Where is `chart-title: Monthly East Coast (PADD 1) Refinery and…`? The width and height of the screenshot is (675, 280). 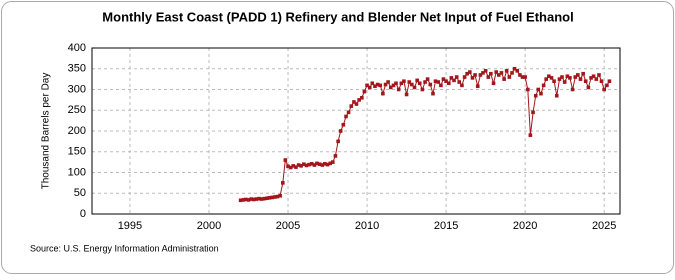
chart-title: Monthly East Coast (PADD 1) Refinery and… is located at coordinates (337, 16).